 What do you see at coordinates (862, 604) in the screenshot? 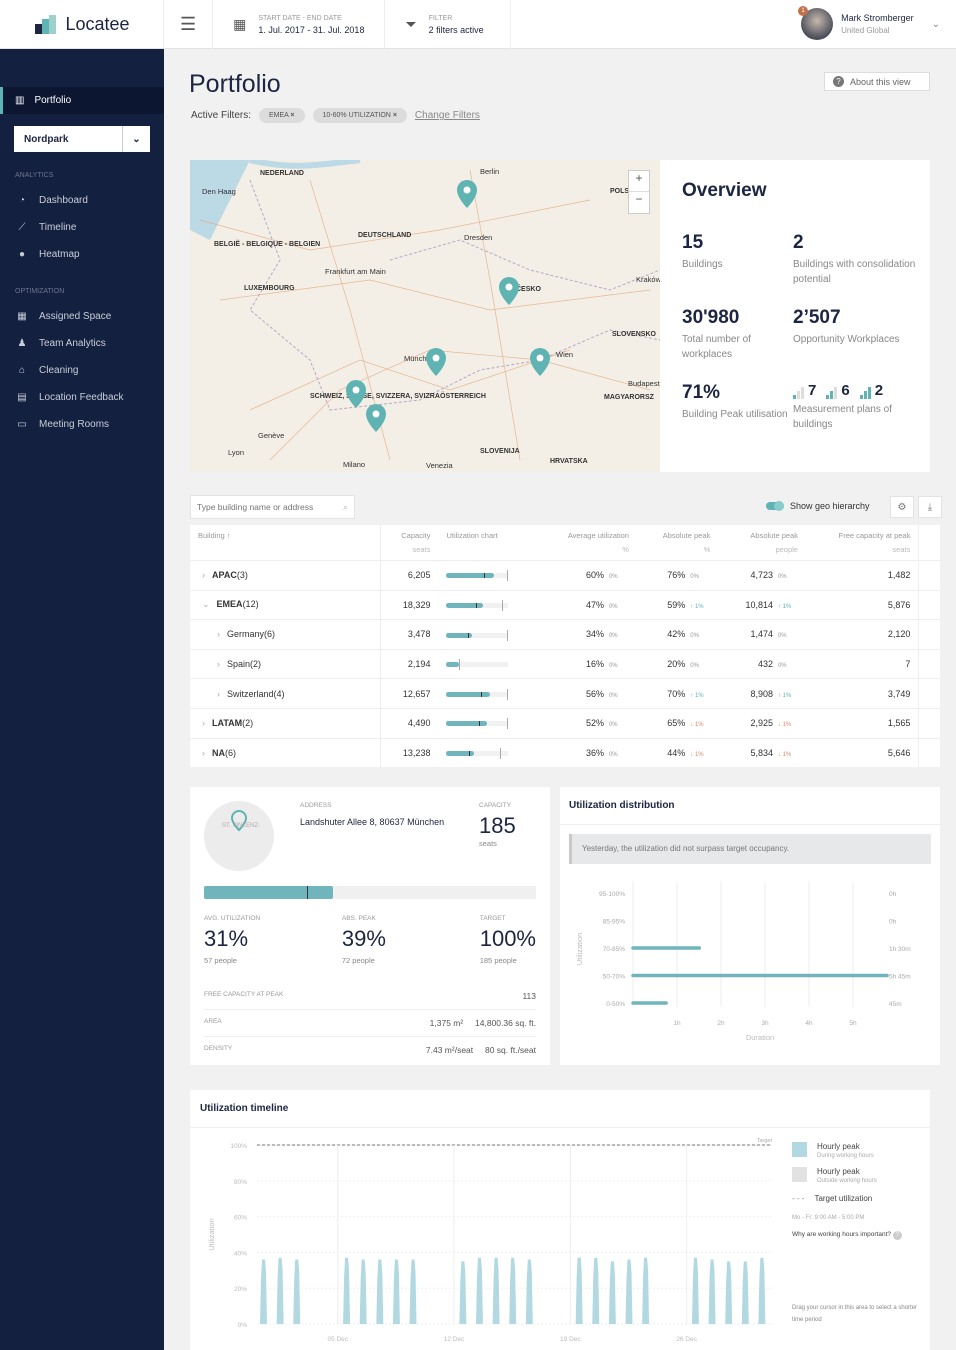
I see `free-capacity-cell: 5,876` at bounding box center [862, 604].